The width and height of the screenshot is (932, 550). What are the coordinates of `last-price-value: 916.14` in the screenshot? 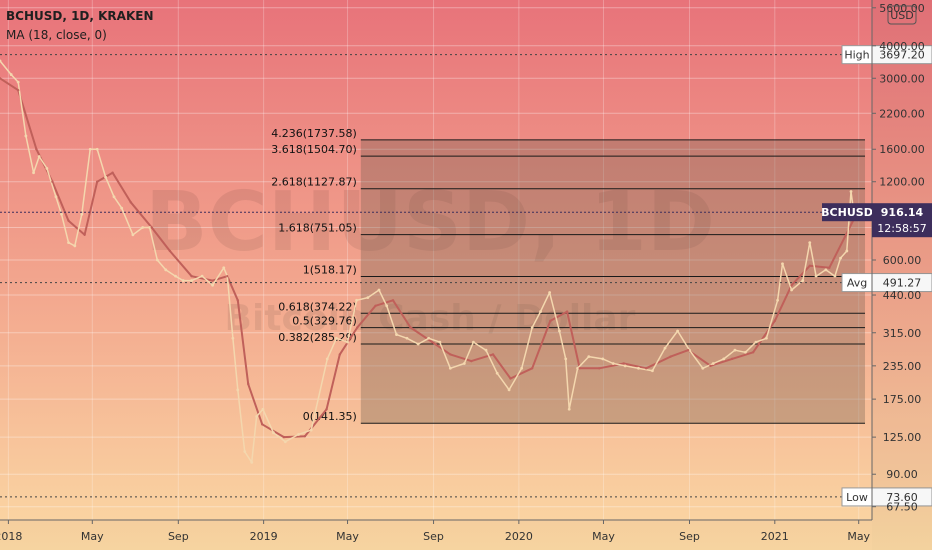 It's located at (902, 212).